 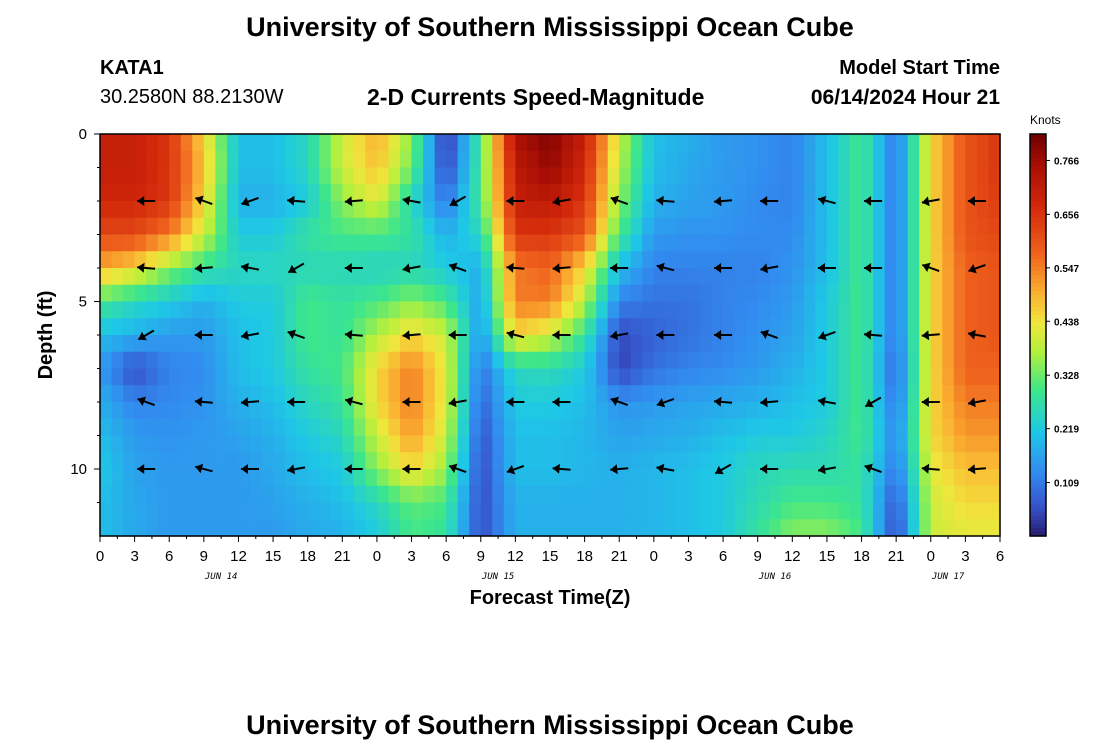 I want to click on x-tick-label: 6, so click(x=446, y=556).